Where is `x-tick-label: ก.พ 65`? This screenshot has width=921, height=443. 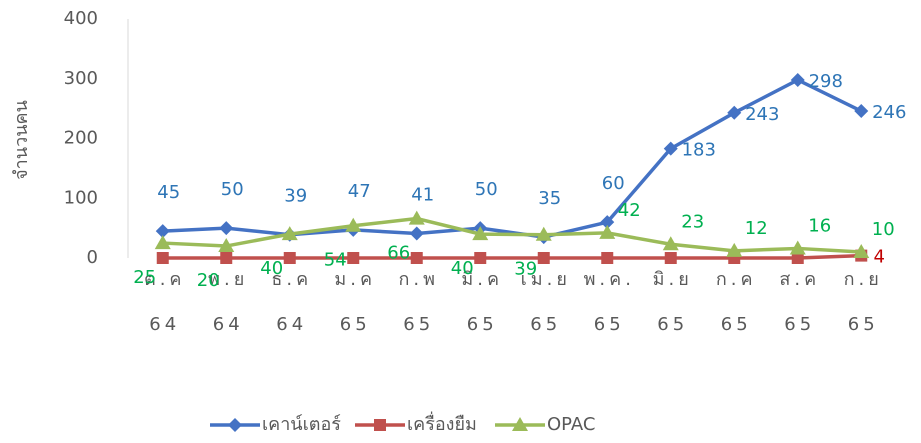 x-tick-label: ก.พ 65 is located at coordinates (419, 302).